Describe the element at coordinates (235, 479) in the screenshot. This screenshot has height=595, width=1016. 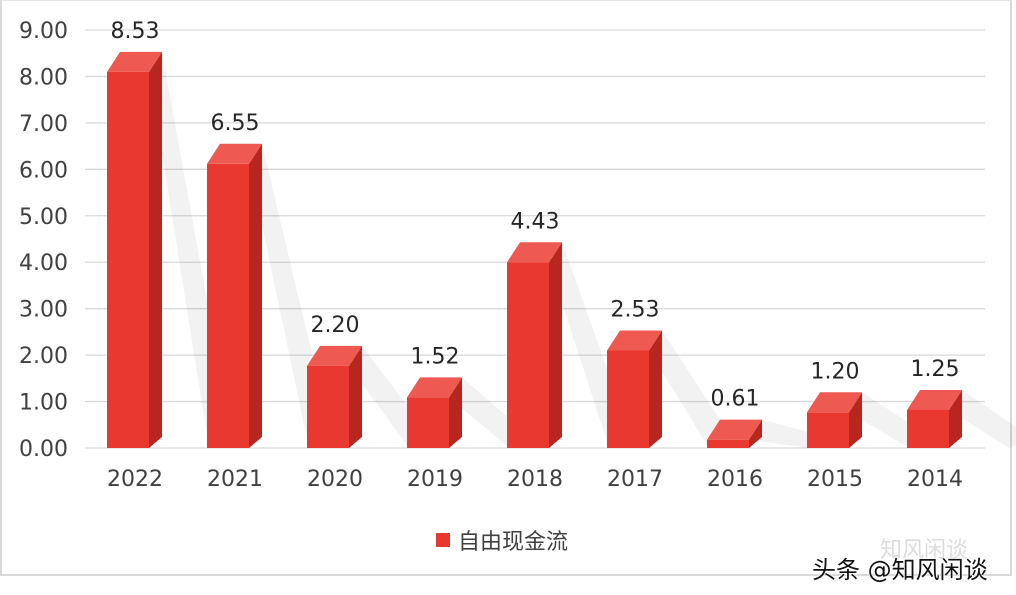
I see `x-tick-label: 2021` at that location.